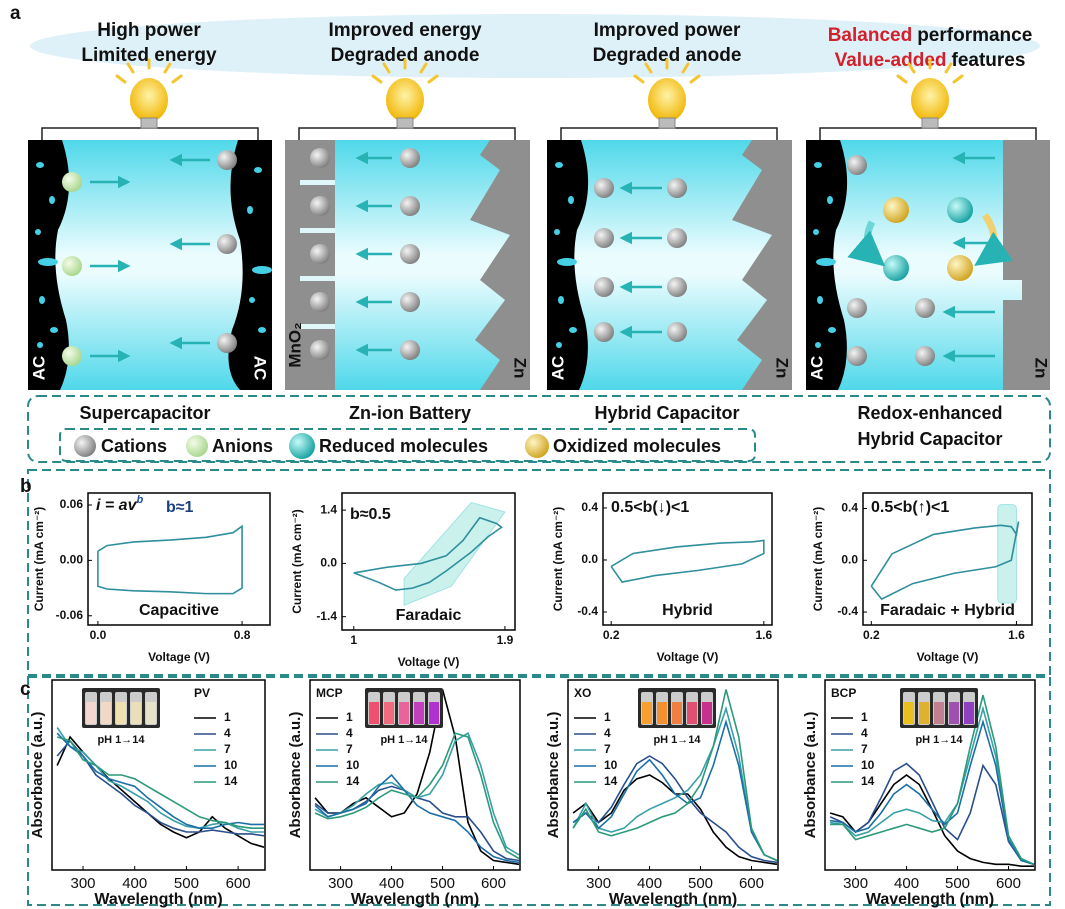 The image size is (1065, 909). What do you see at coordinates (134, 446) in the screenshot?
I see `legend-label: Cations` at bounding box center [134, 446].